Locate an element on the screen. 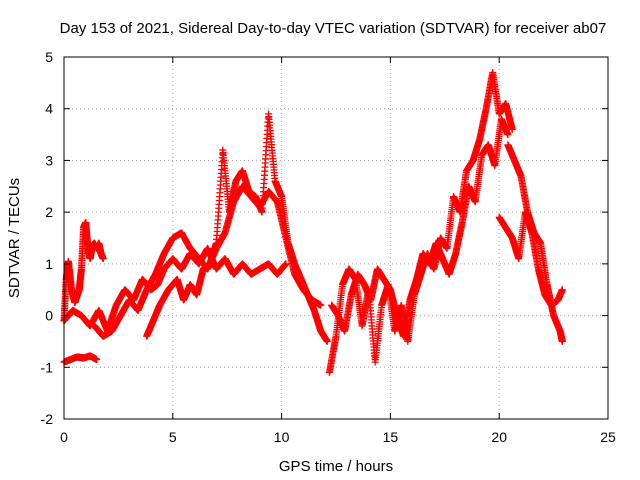 Image resolution: width=640 pixels, height=480 pixels. x-tick-label: 5 is located at coordinates (173, 437).